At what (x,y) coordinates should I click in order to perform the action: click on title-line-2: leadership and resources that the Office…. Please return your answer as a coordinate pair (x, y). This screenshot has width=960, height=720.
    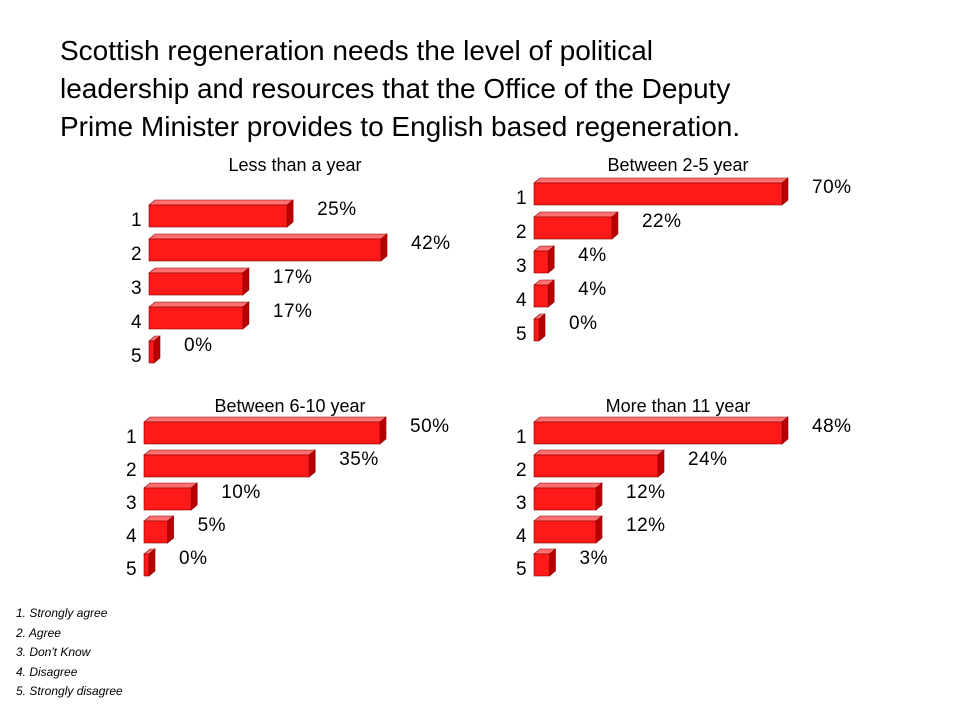
    Looking at the image, I should click on (395, 88).